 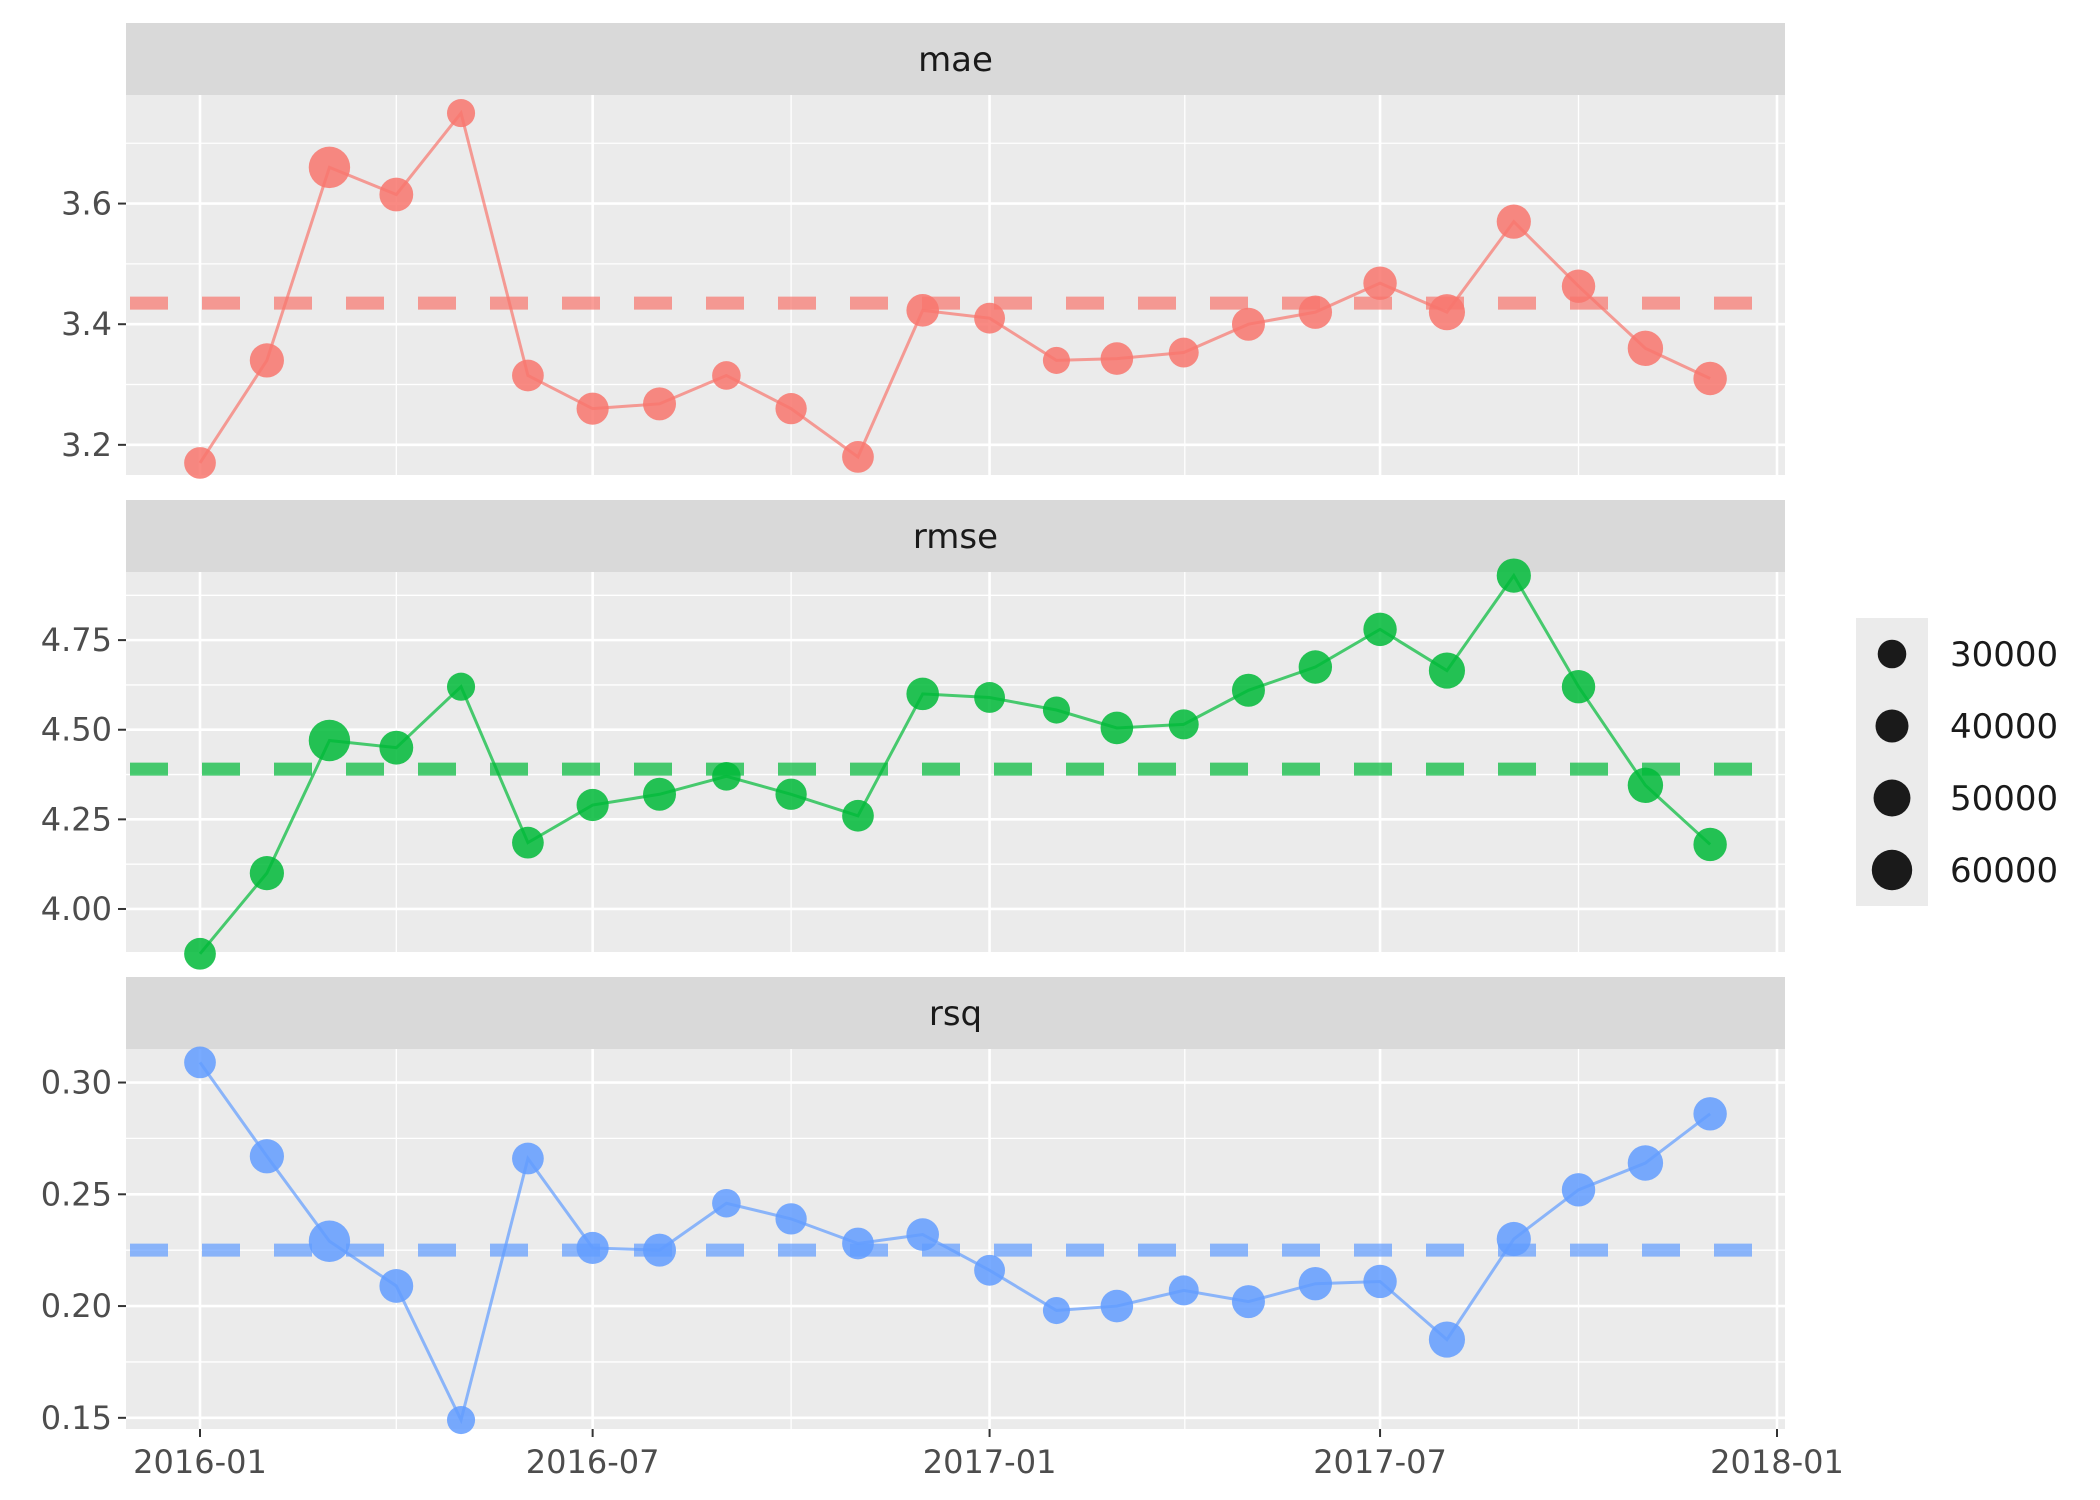 What do you see at coordinates (76, 1418) in the screenshot?
I see `y-tick-label: 0.15` at bounding box center [76, 1418].